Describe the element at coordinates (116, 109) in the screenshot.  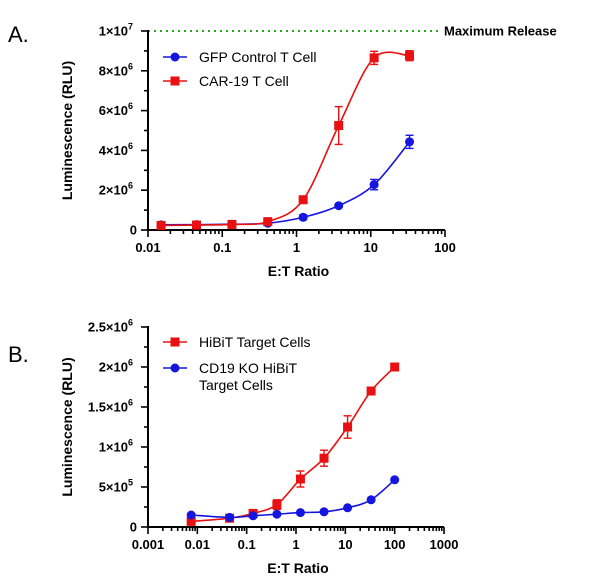
I see `y-tick-label: 6×10⁶` at that location.